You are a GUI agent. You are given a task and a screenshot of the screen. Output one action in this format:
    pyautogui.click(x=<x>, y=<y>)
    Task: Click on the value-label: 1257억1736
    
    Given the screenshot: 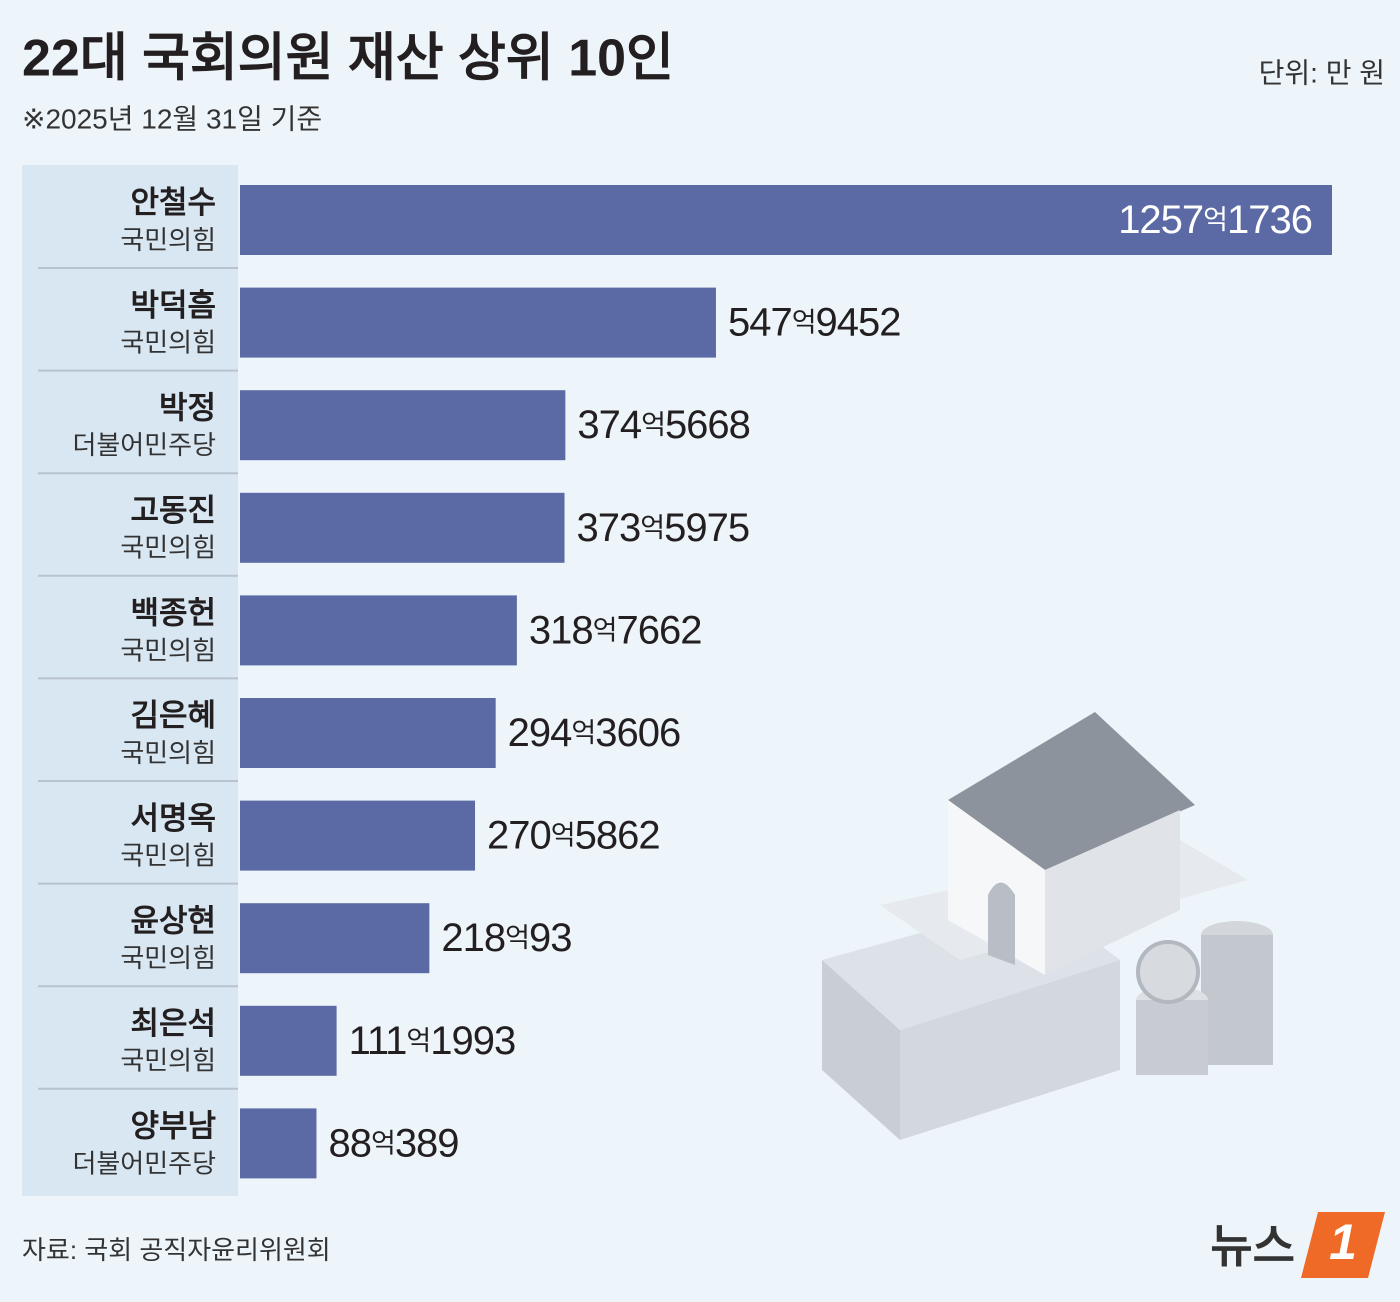 What is the action you would take?
    pyautogui.click(x=1215, y=220)
    